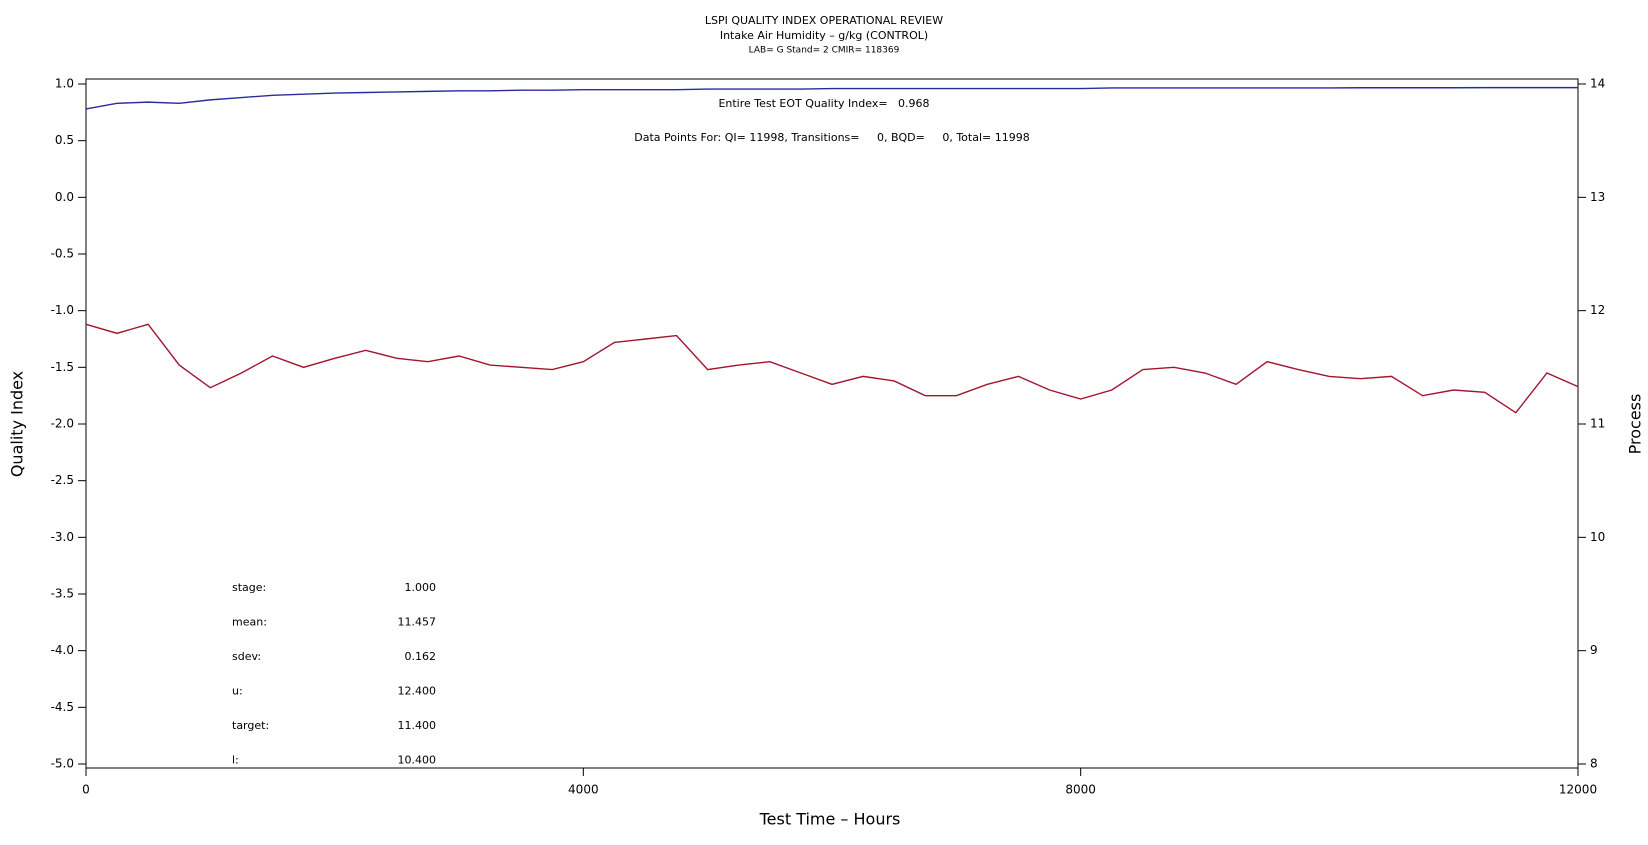 Image resolution: width=1648 pixels, height=845 pixels. What do you see at coordinates (1080, 790) in the screenshot?
I see `x-tick-label: 8000` at bounding box center [1080, 790].